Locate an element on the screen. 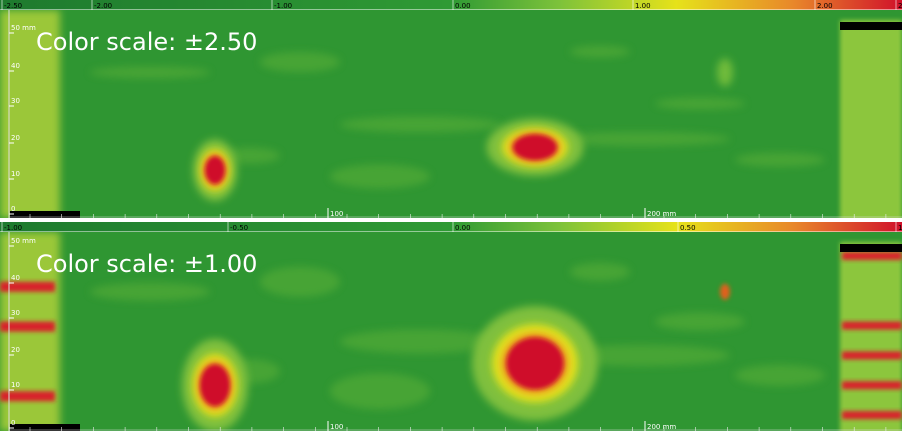 The width and height of the screenshot is (902, 431). caption: Color scale: ±1.00 is located at coordinates (146, 264).